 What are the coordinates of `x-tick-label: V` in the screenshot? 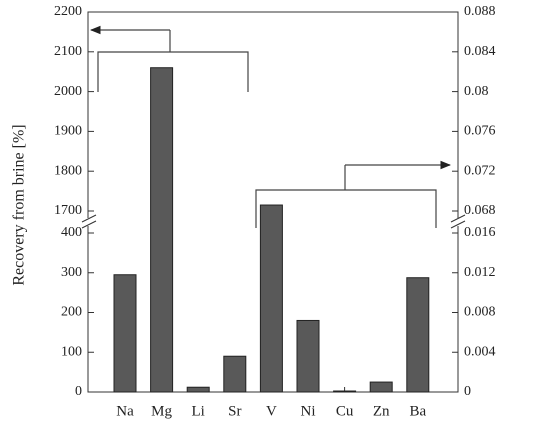 It's located at (271, 411).